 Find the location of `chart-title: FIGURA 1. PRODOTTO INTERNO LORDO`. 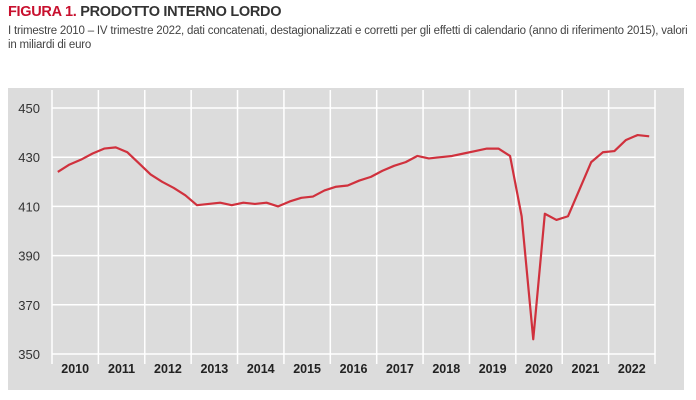

chart-title: FIGURA 1. PRODOTTO INTERNO LORDO is located at coordinates (144, 12).